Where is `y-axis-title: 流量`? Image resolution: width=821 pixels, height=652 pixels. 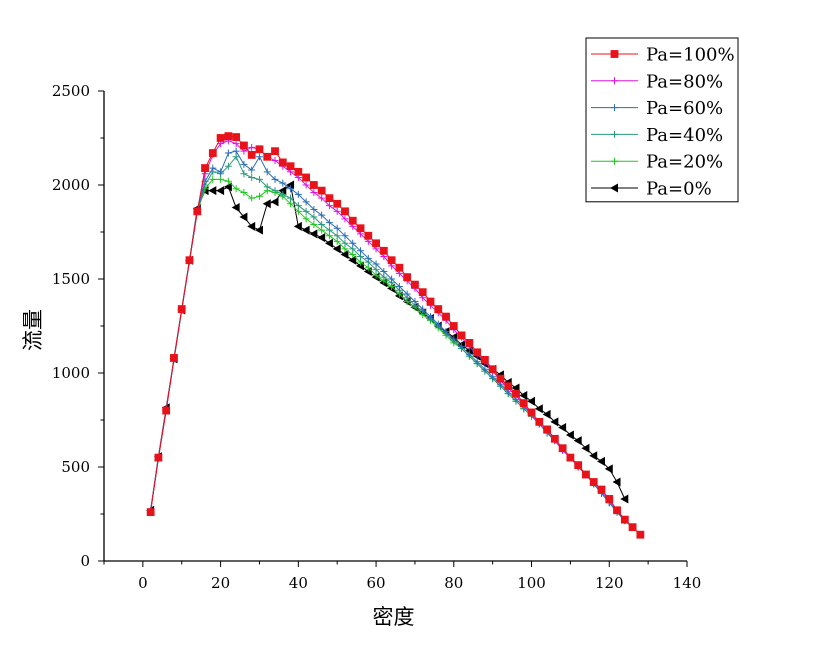
y-axis-title: 流量 is located at coordinates (33, 330).